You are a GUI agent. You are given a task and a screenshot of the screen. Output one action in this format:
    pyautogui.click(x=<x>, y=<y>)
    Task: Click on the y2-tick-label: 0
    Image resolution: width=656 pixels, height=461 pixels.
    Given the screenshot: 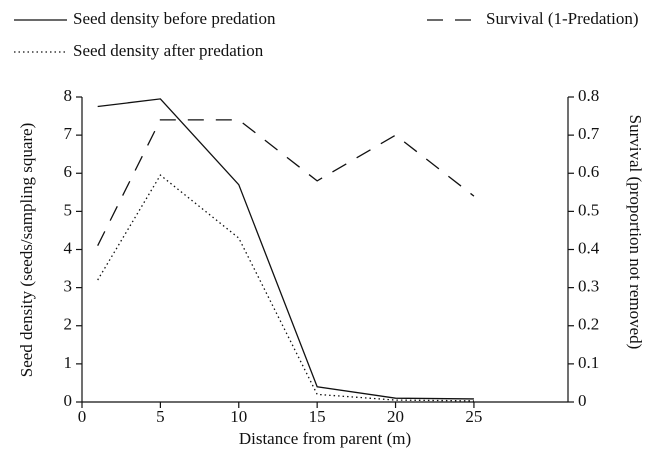 What is the action you would take?
    pyautogui.click(x=582, y=400)
    